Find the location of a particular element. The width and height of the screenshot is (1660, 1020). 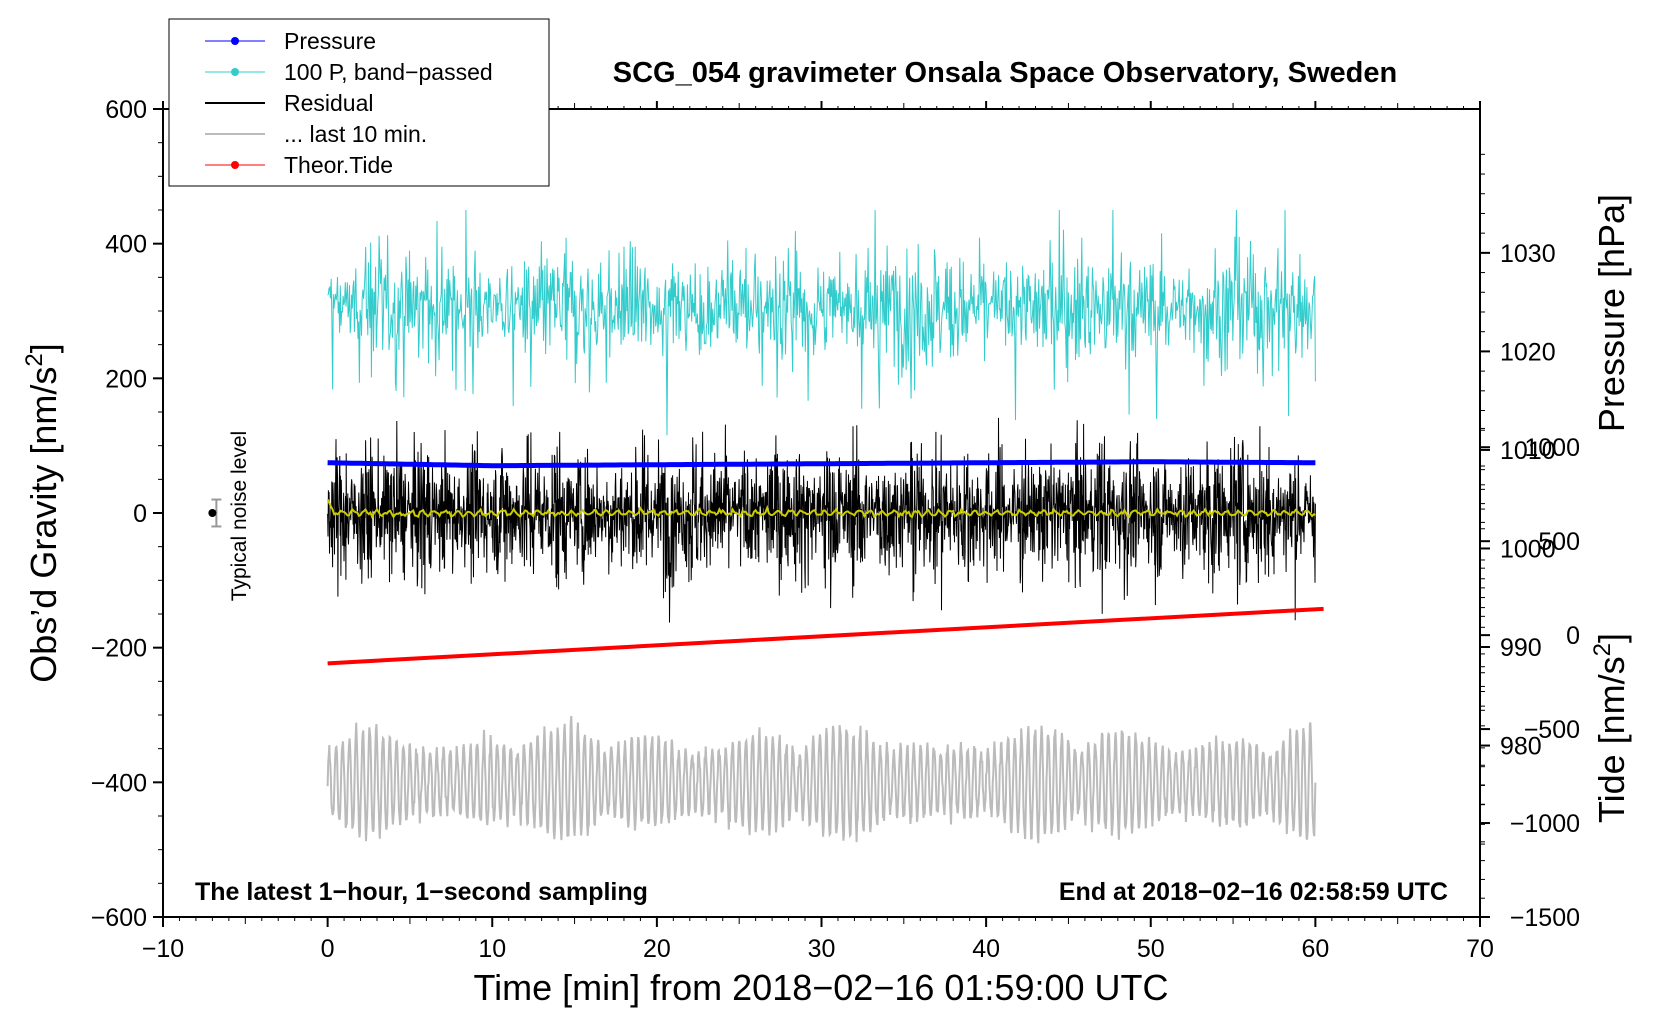

series-pressure is located at coordinates (821, 464).